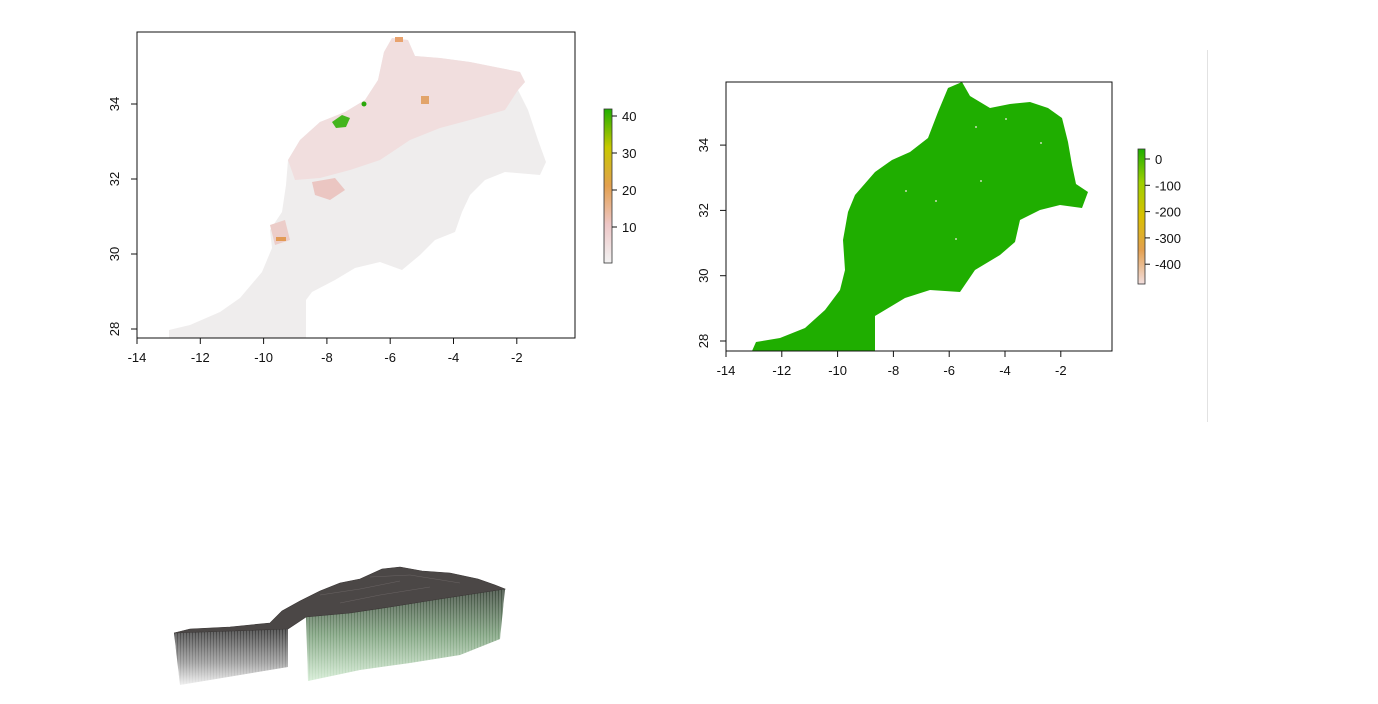 Image resolution: width=1378 pixels, height=704 pixels. I want to click on legend-tick-label: 30, so click(629, 153).